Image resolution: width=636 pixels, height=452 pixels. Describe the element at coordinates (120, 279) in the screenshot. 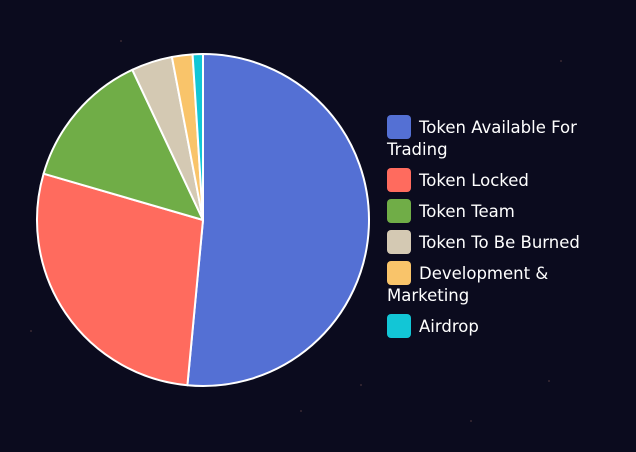

I see `pie-slice-token-locked` at that location.